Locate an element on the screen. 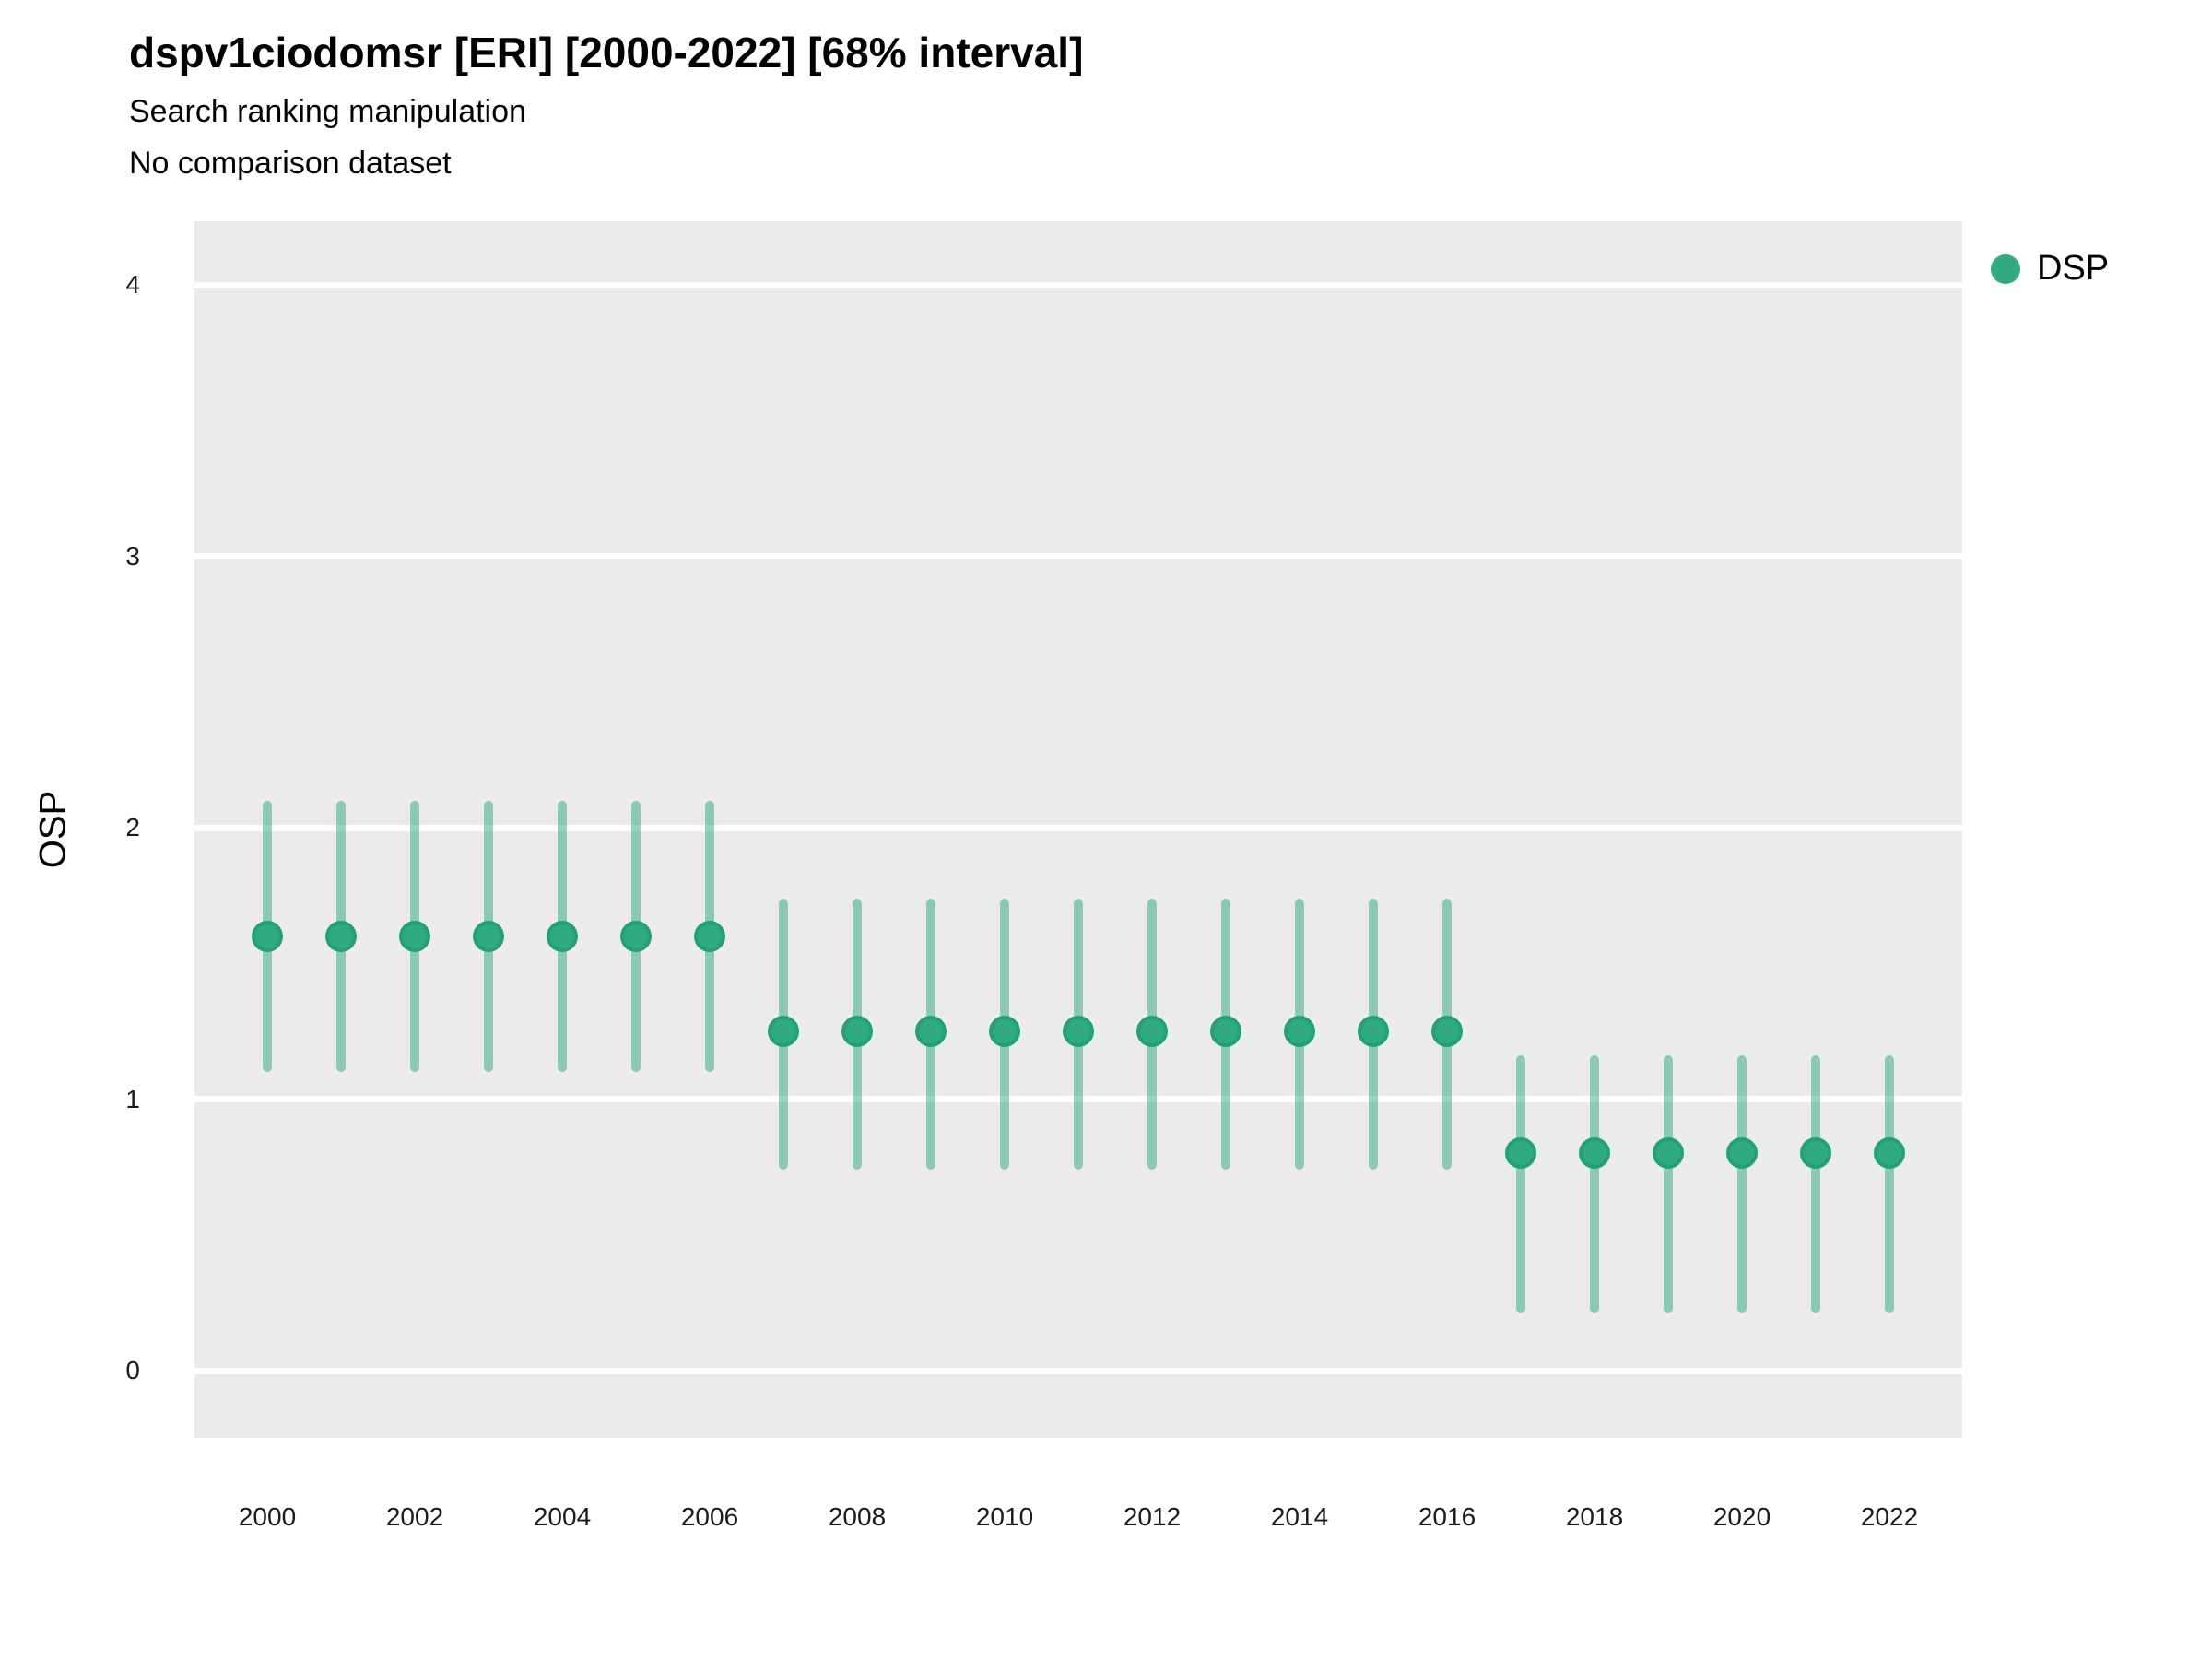 The width and height of the screenshot is (2212, 1659). x-tick-label-2016: 2016 is located at coordinates (1447, 1516).